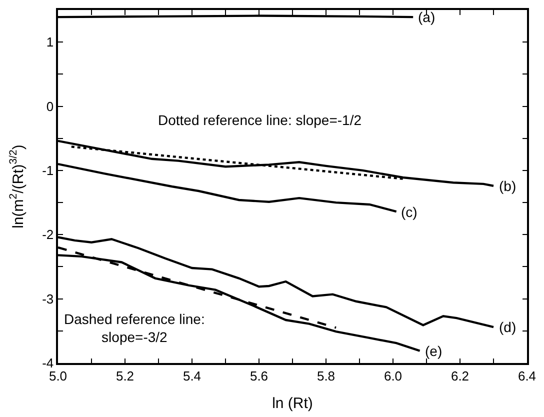 This screenshot has height=417, width=544. I want to click on x-tick-label: 5.0, so click(58, 376).